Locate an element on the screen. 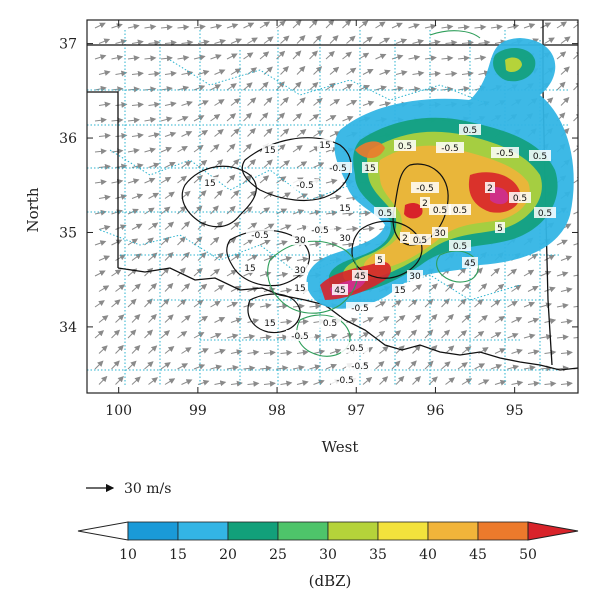  x-tick-label: 97 is located at coordinates (356, 411).